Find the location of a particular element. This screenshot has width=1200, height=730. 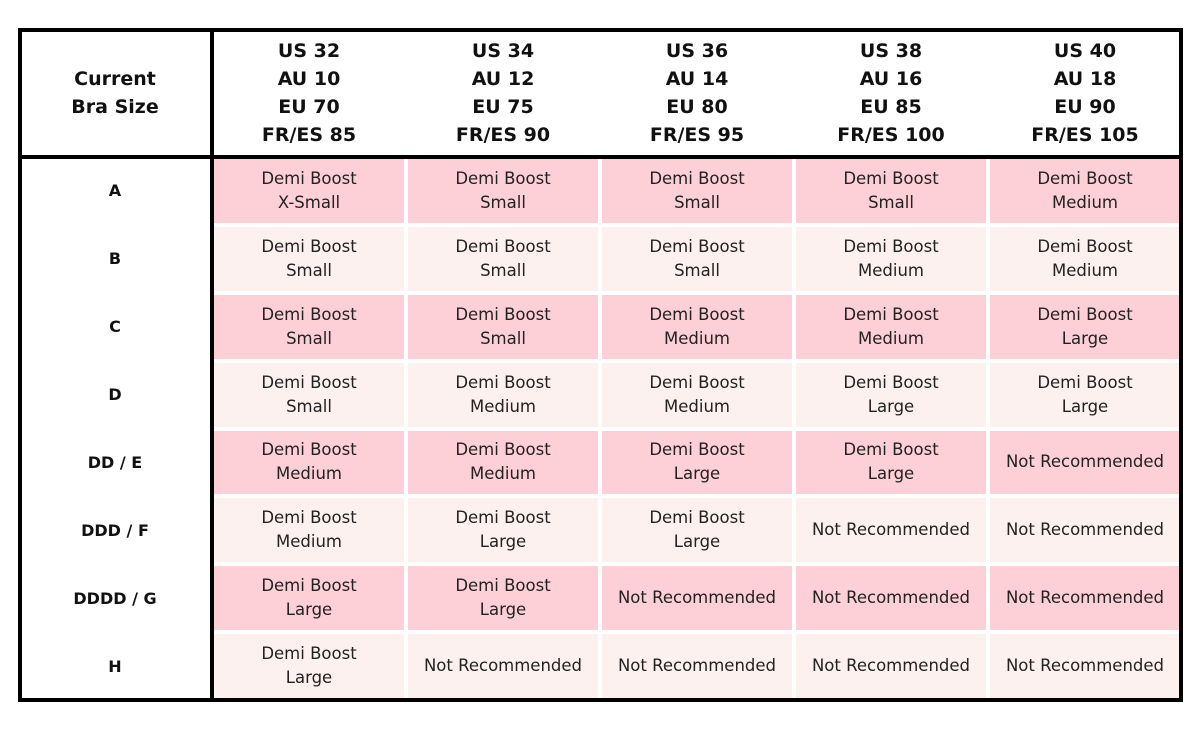

column-header: US 36 AU 14 EU 80 FR/ES 95 is located at coordinates (697, 92).